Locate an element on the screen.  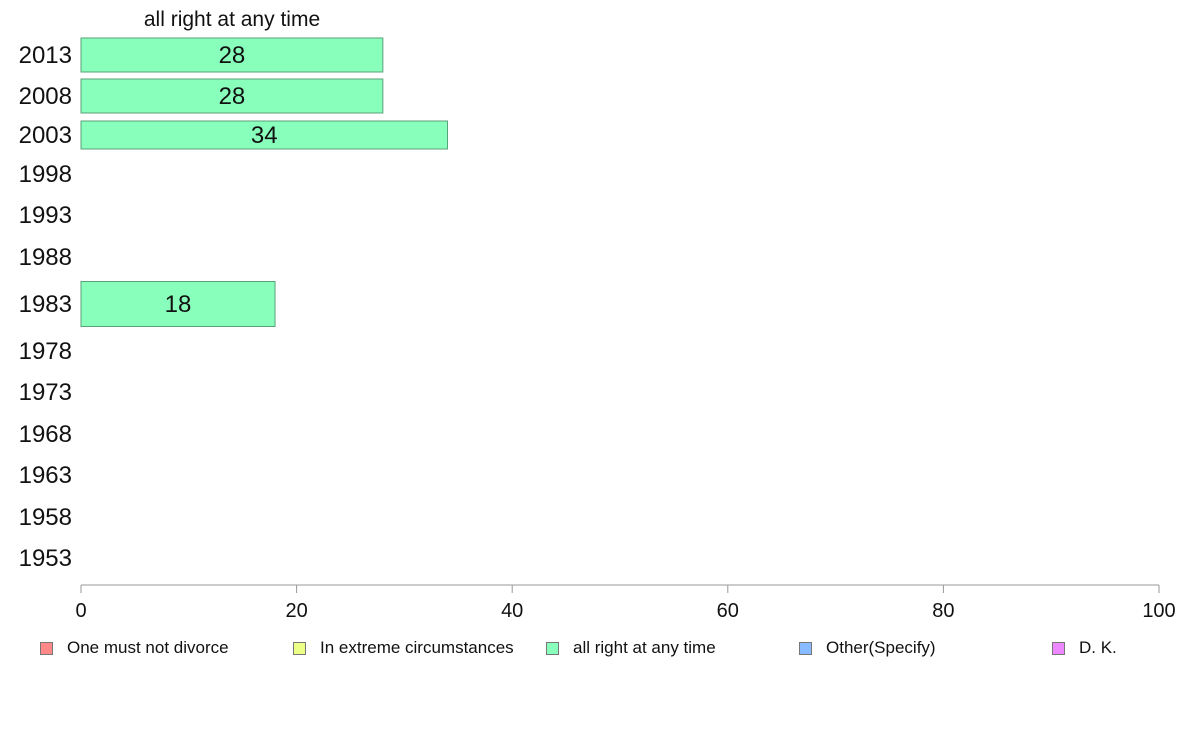
category-label: 2013 is located at coordinates (45, 55).